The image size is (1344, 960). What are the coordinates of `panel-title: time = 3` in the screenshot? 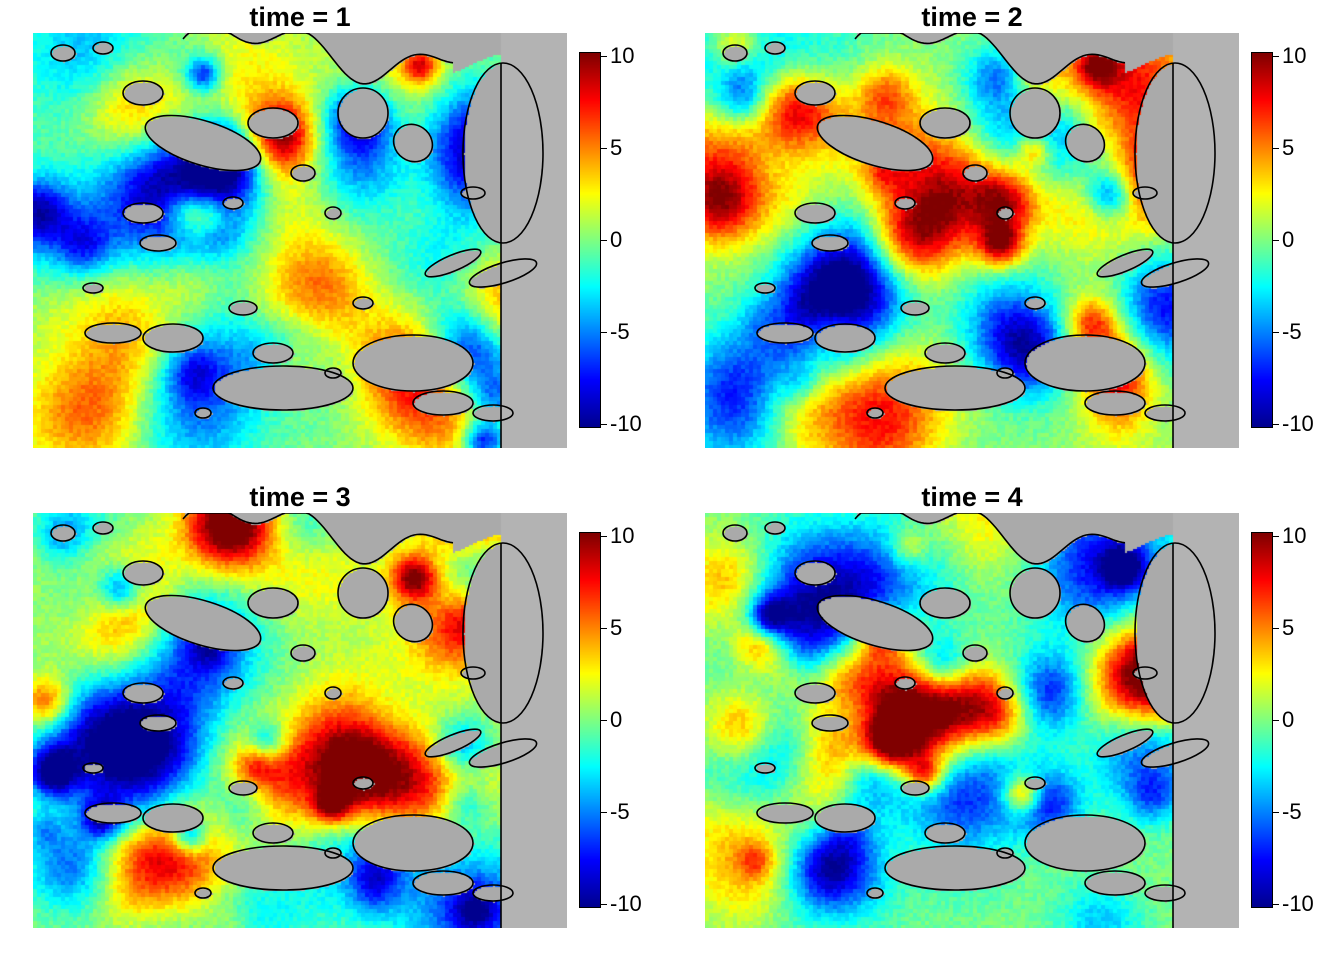 It's located at (300, 497).